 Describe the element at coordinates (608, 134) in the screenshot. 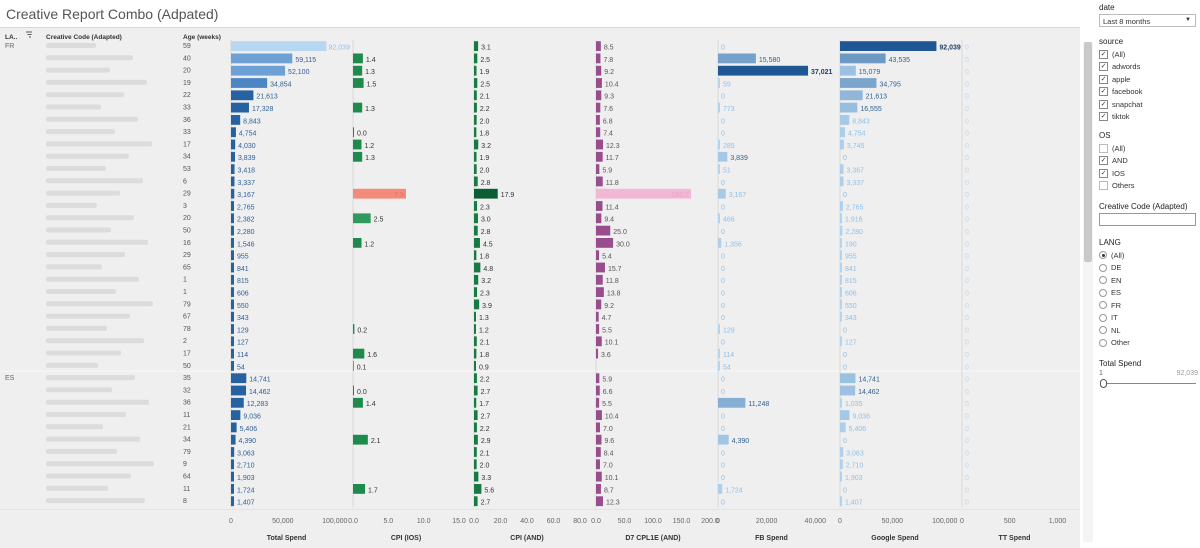

I see `d7-value-label: 7.4` at that location.